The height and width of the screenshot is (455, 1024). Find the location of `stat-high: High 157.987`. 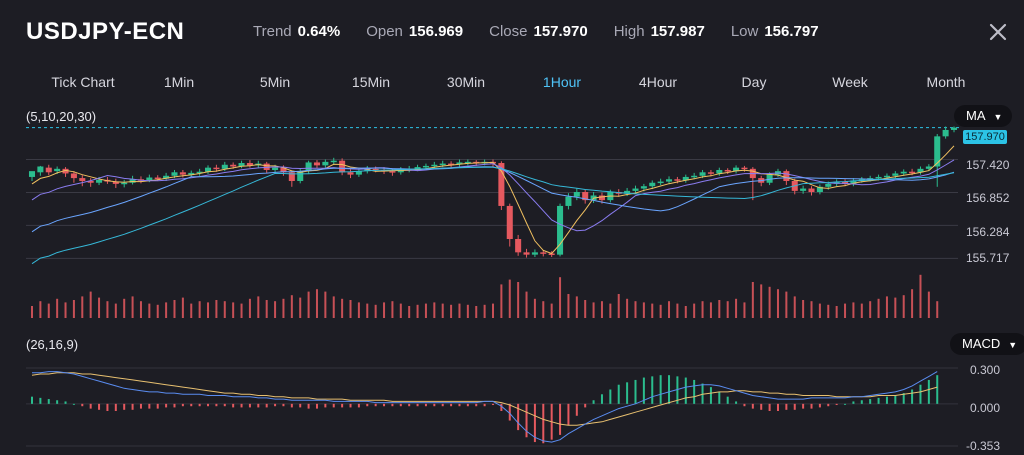

stat-high: High 157.987 is located at coordinates (659, 31).